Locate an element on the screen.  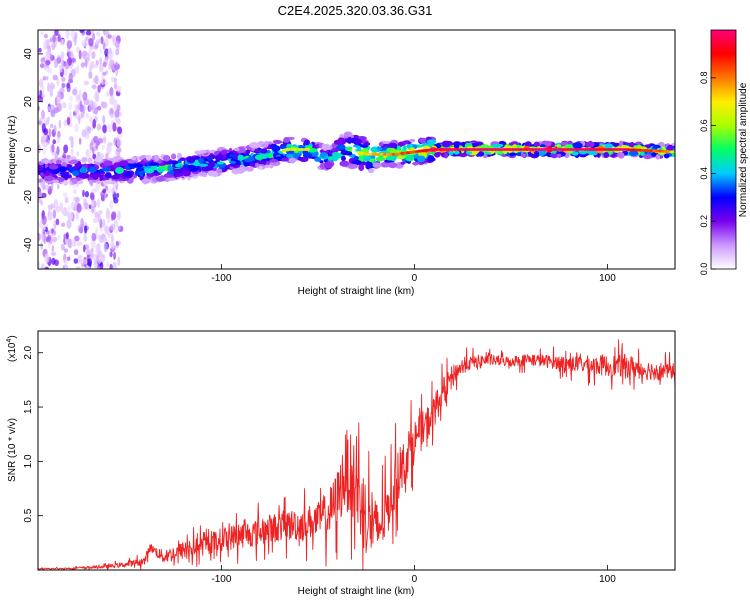
figure-title: C2E4.2025.320.03.36.G31 is located at coordinates (355, 10).